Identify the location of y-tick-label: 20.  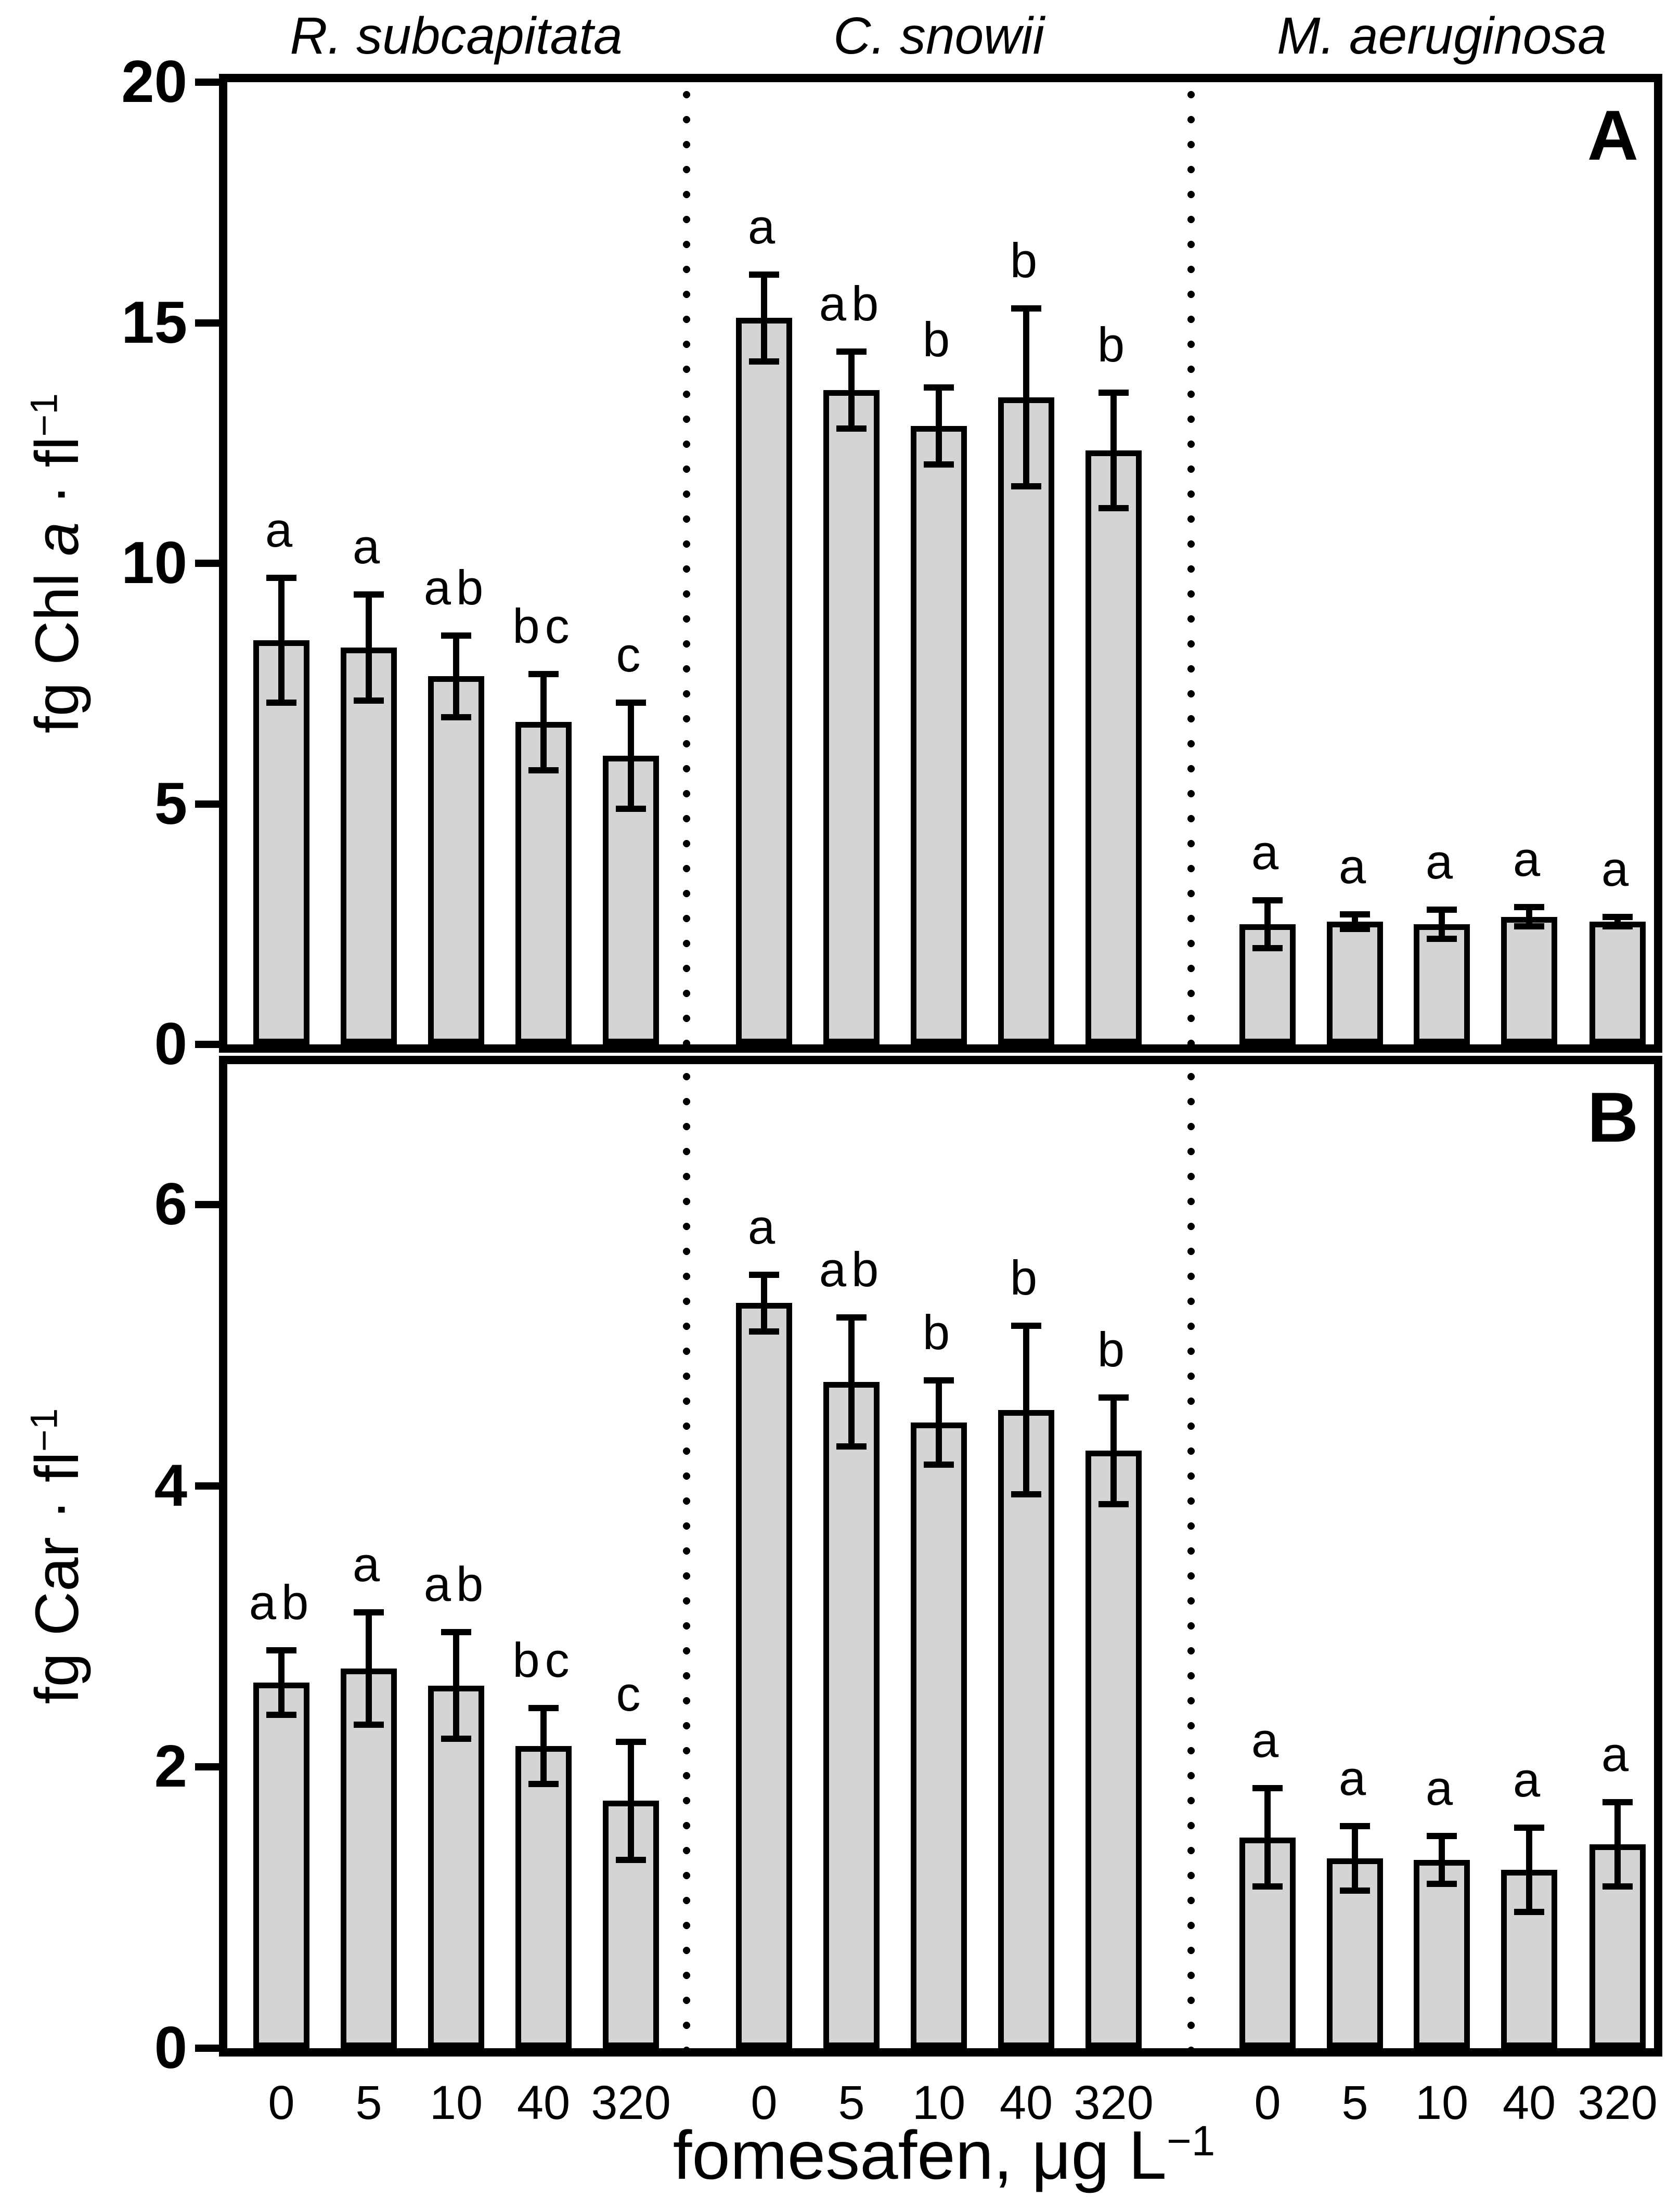
(154, 82).